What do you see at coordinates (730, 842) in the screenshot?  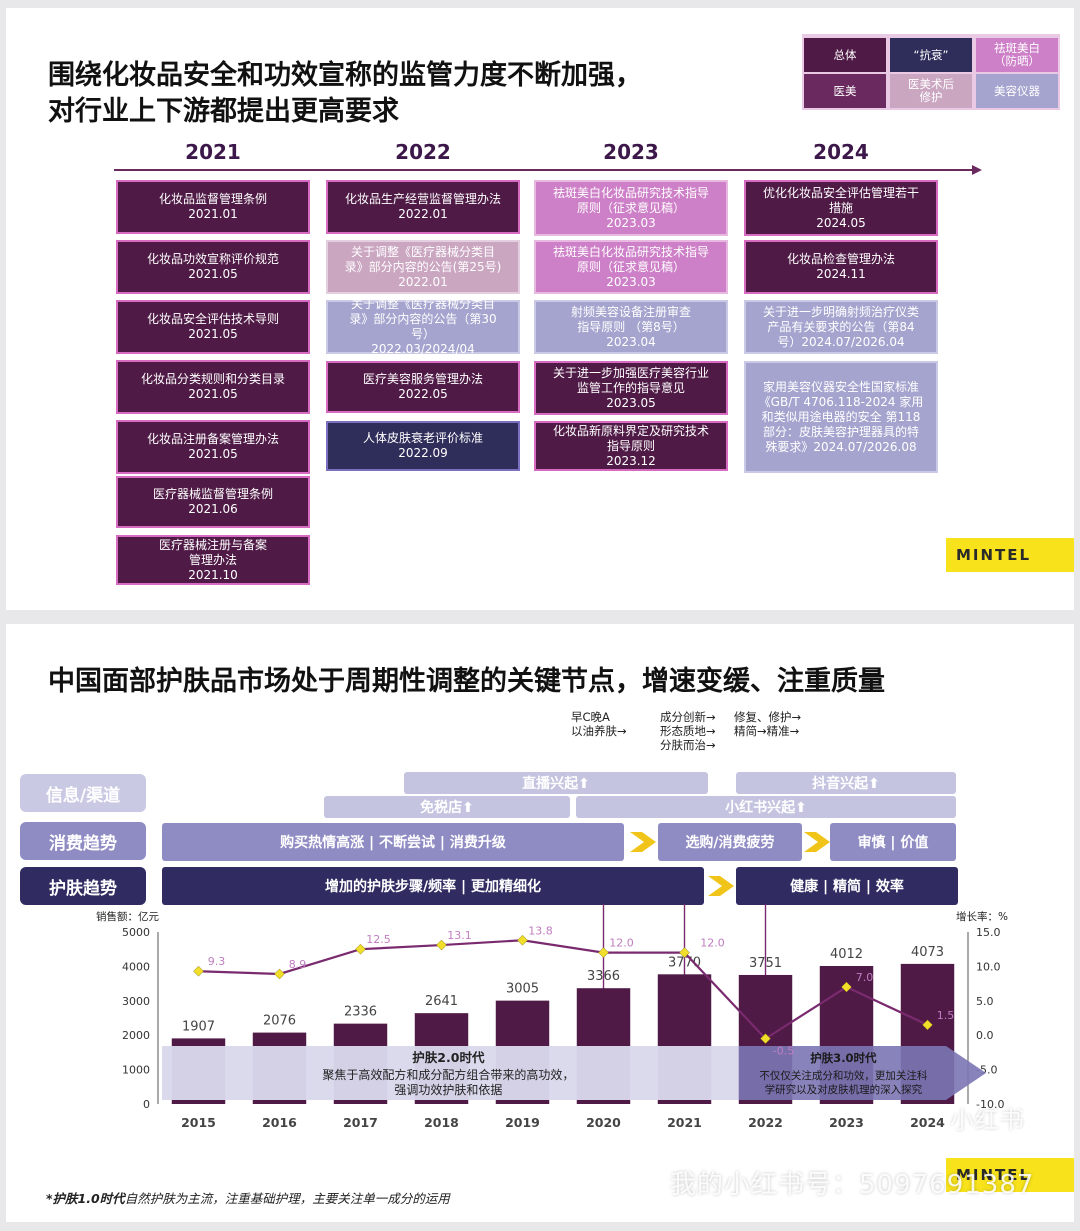 I see `bar-consumer-fatigue: 选购/消费疲劳` at bounding box center [730, 842].